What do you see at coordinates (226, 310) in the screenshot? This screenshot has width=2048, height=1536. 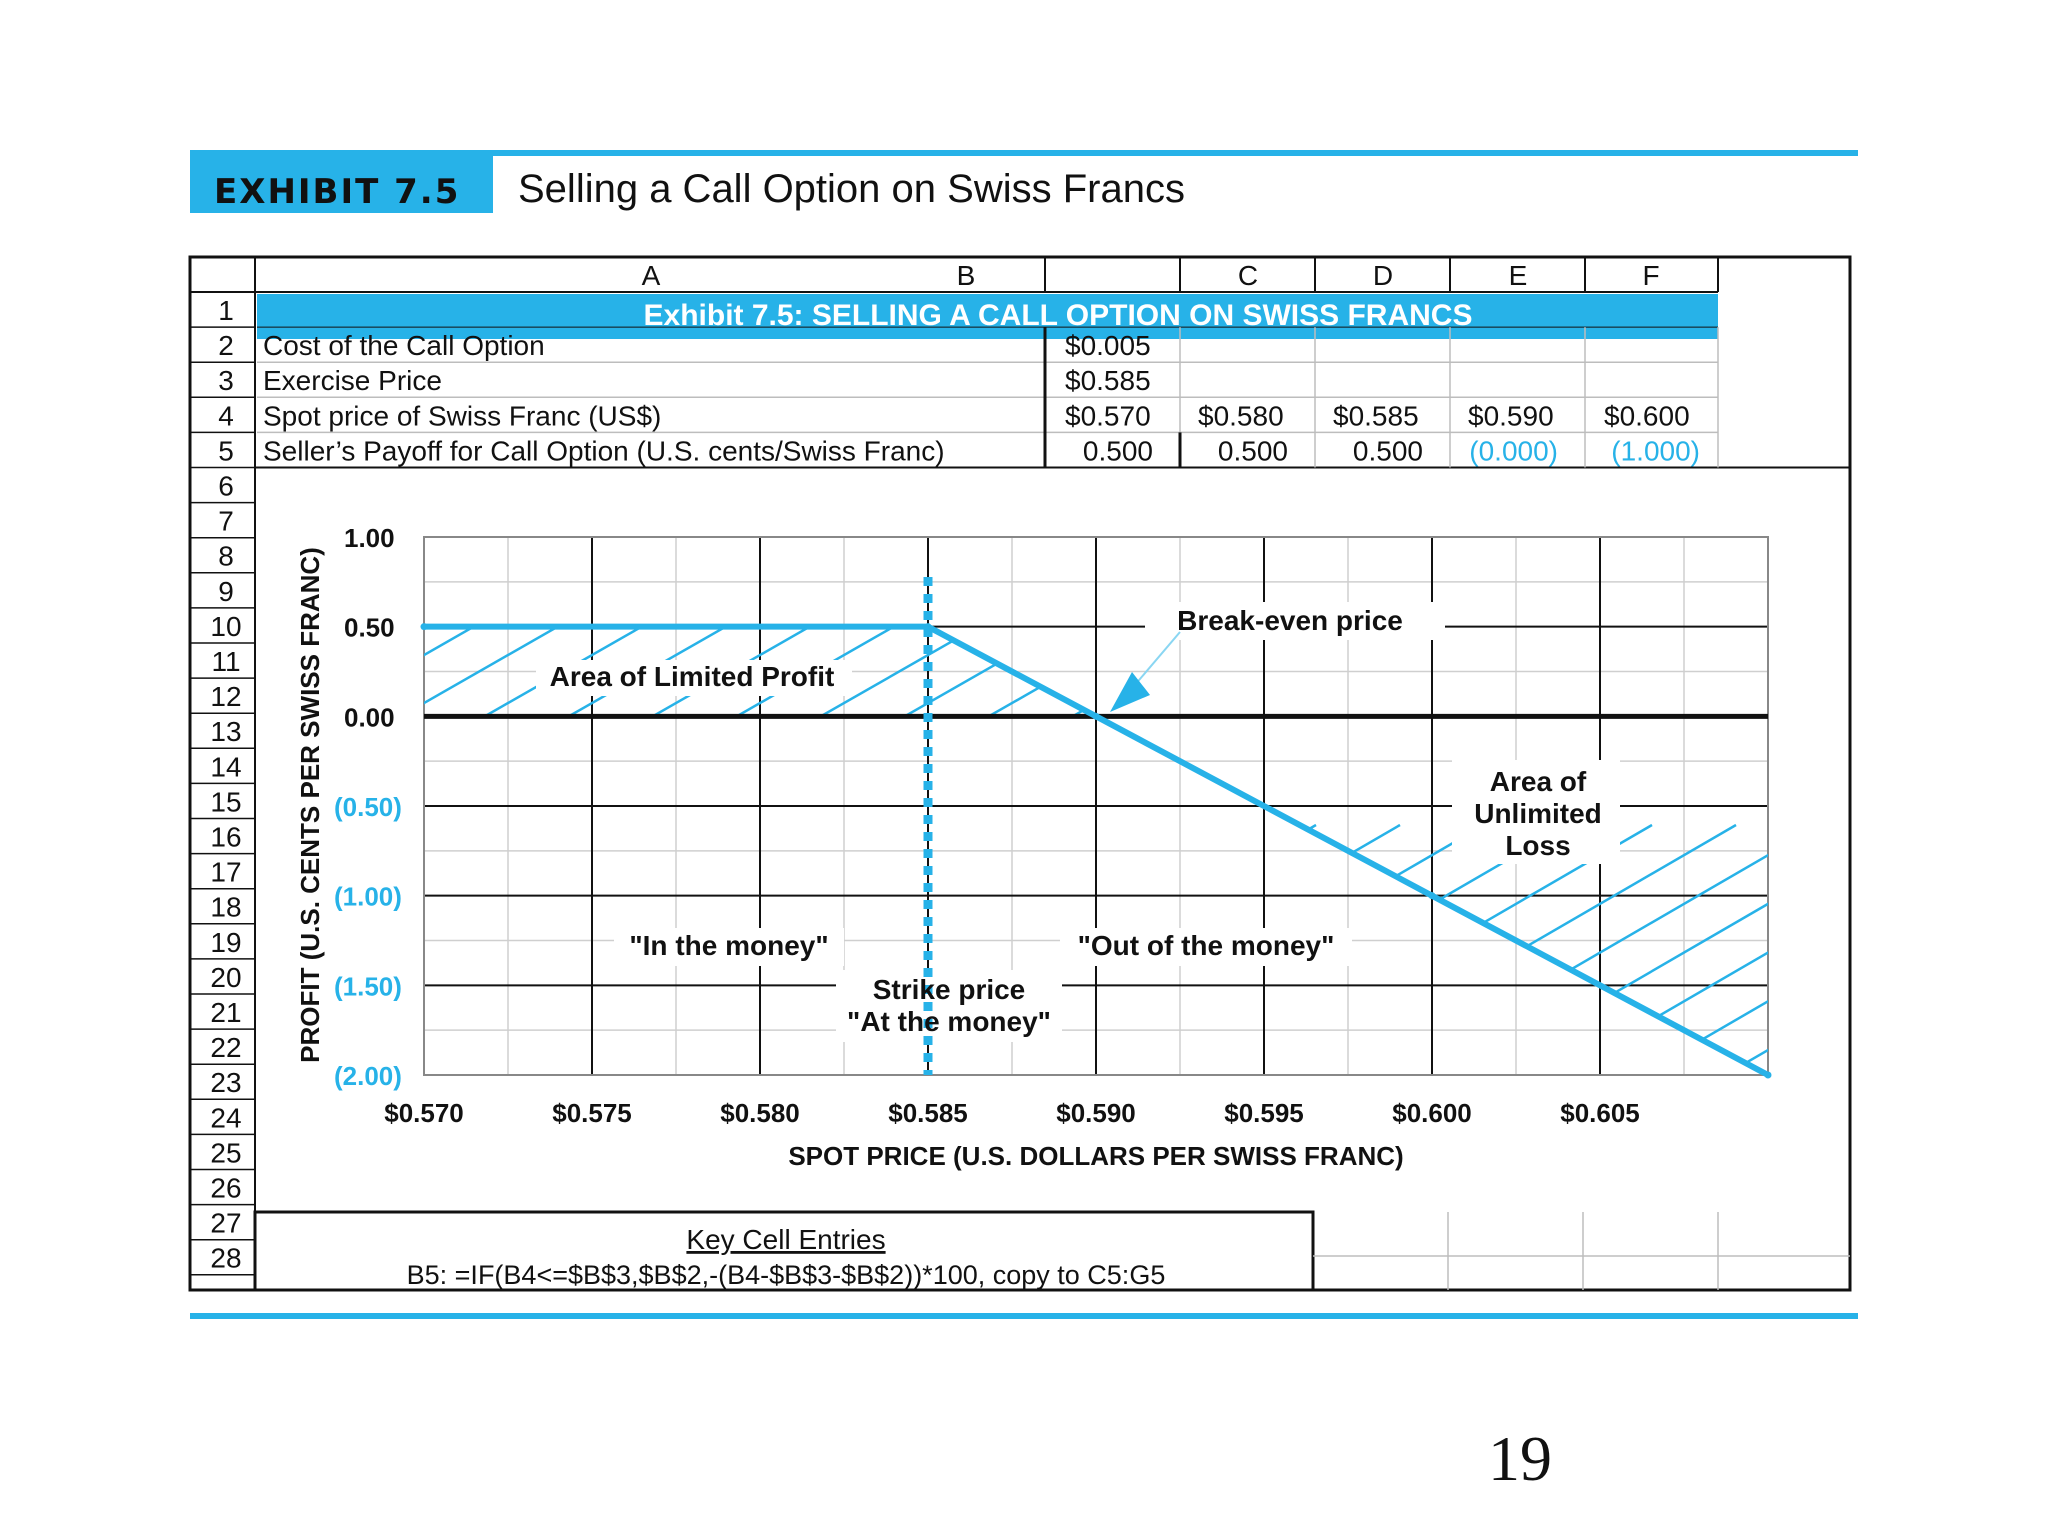 I see `row-number: 1` at bounding box center [226, 310].